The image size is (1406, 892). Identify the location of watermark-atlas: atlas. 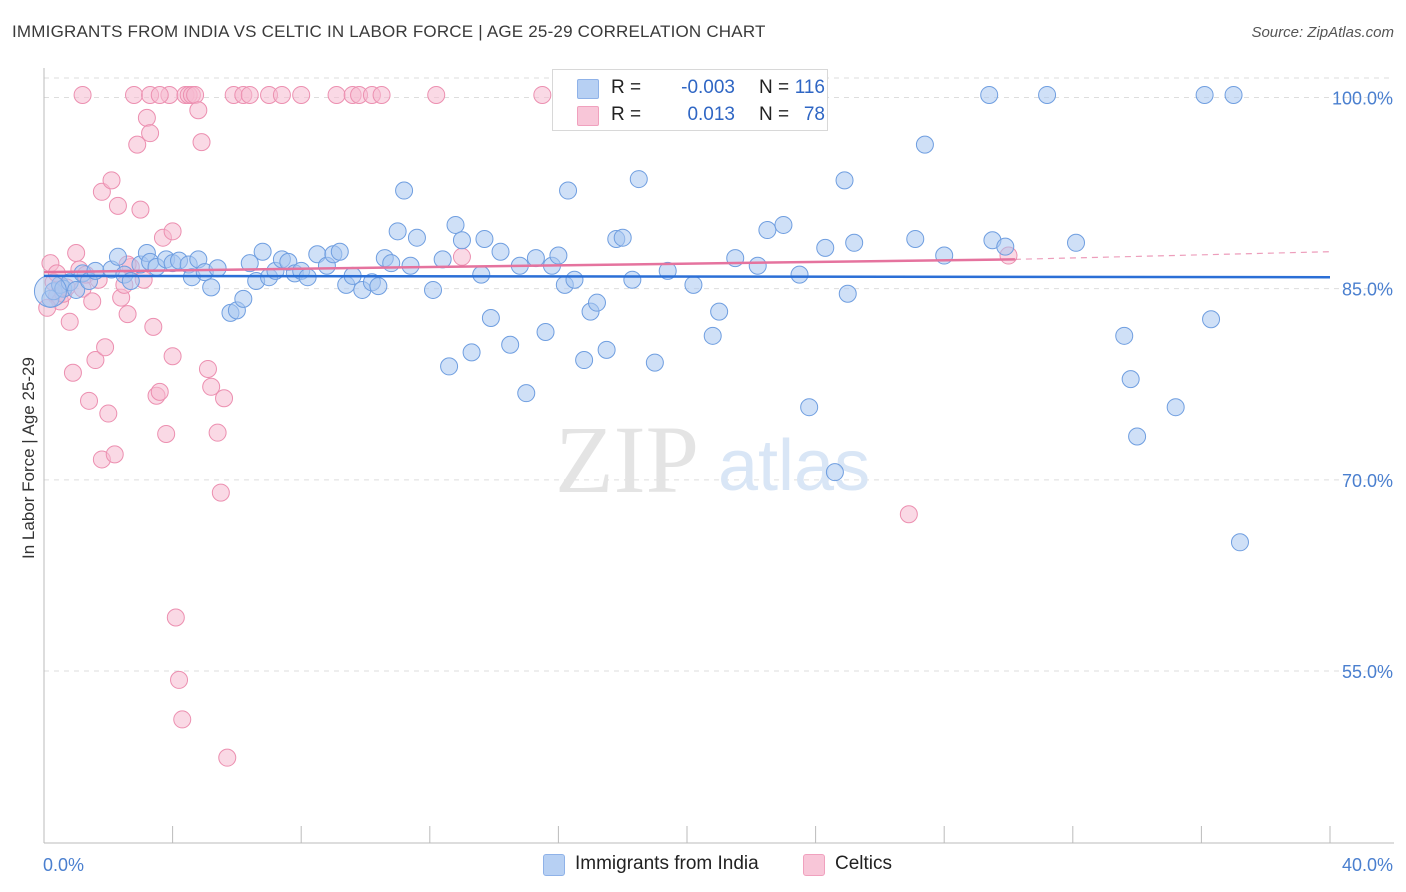
(794, 466).